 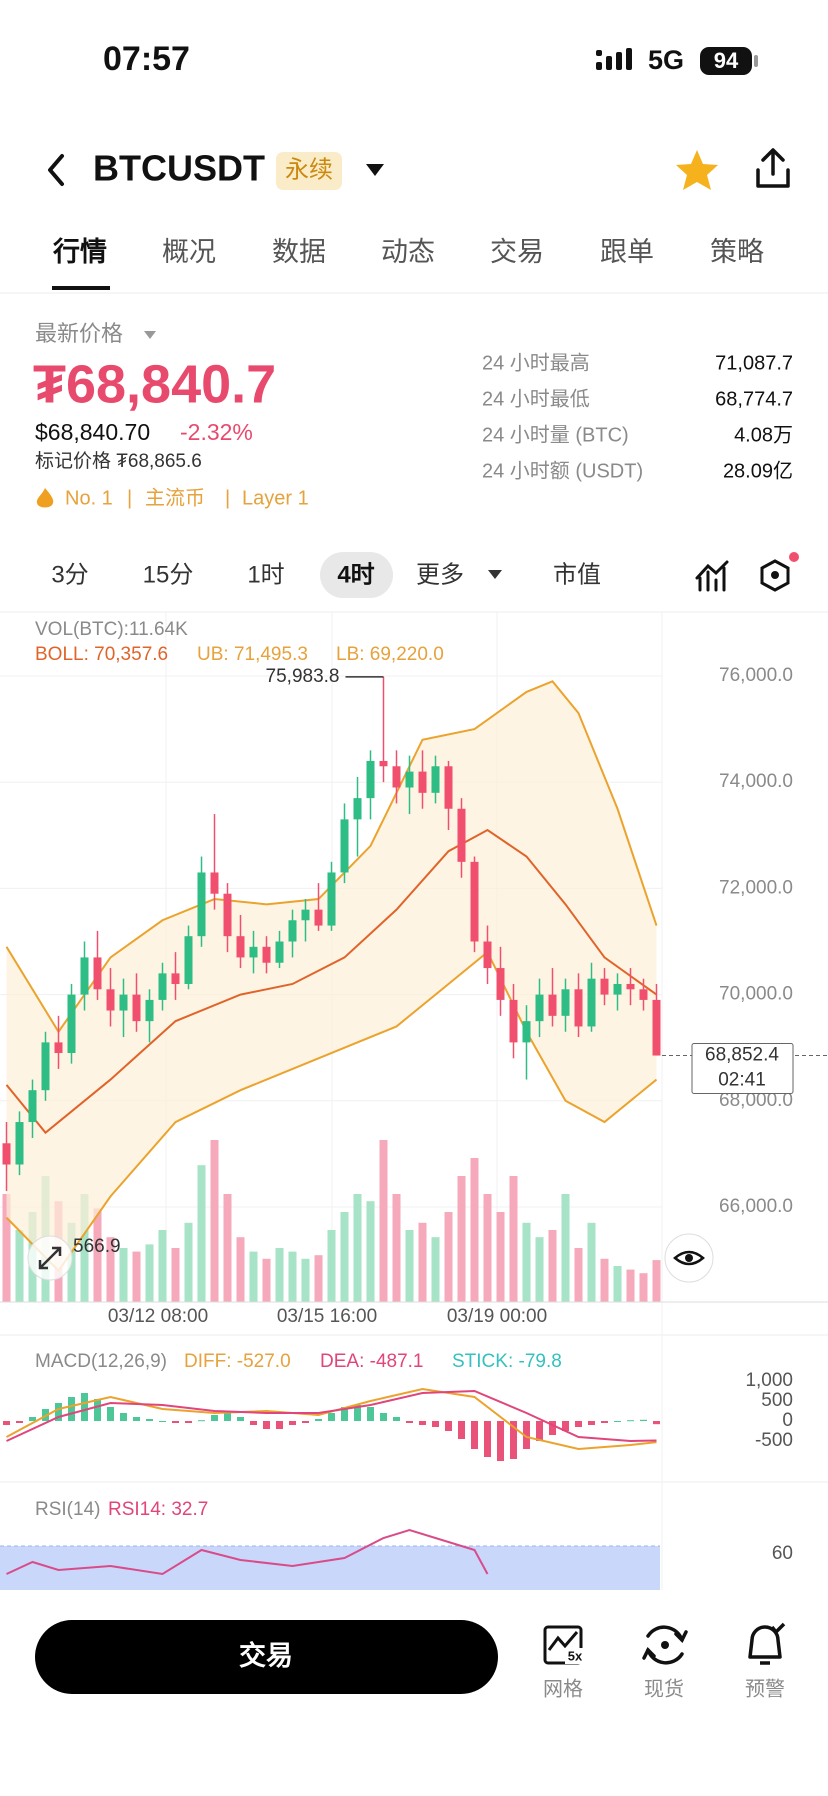 What do you see at coordinates (179, 168) in the screenshot?
I see `symbol: BTCUSDT` at bounding box center [179, 168].